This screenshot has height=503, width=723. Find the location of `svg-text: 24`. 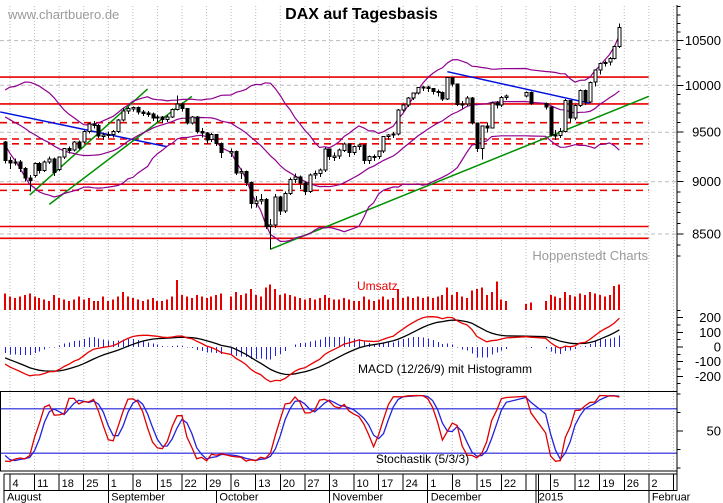

svg-text: 24 is located at coordinates (412, 484).